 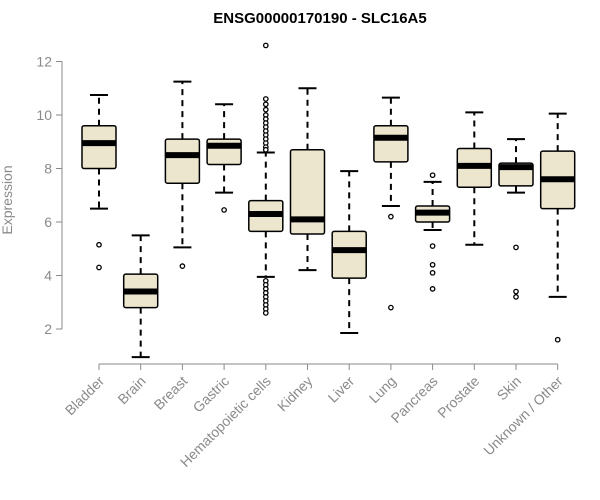 I want to click on box-breast, so click(x=182, y=174).